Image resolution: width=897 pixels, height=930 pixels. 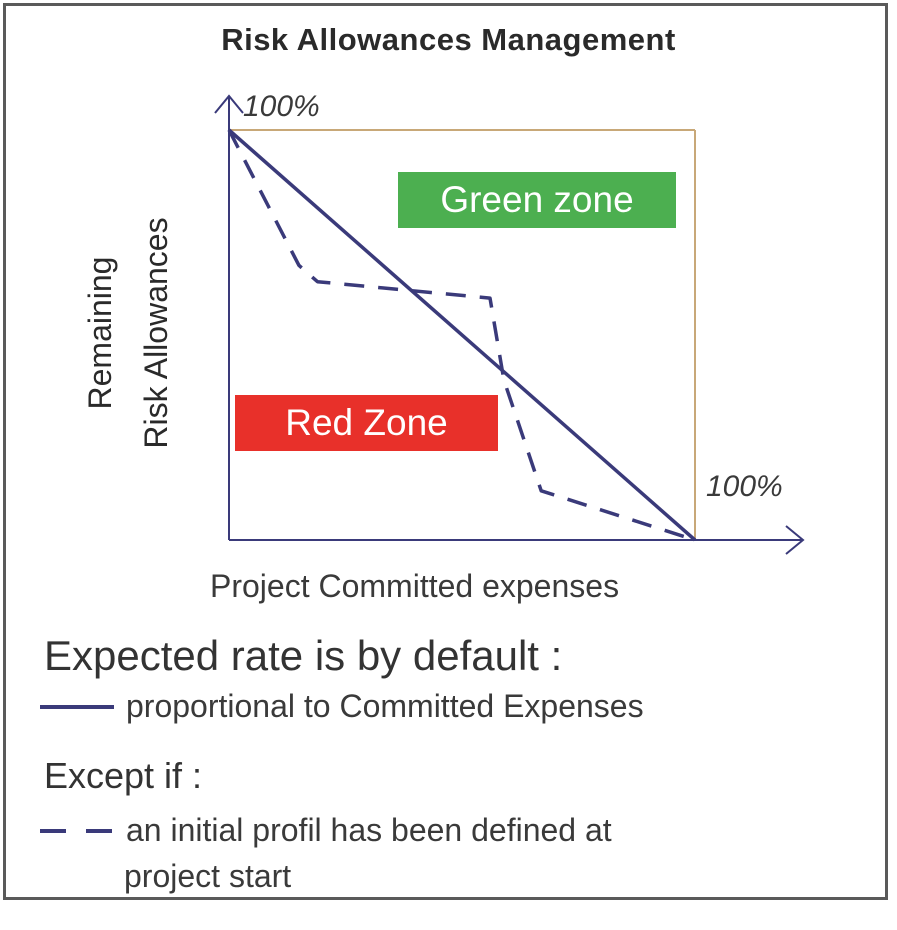 I want to click on y-axis-label-line2: Risk Allowances, so click(x=156, y=333).